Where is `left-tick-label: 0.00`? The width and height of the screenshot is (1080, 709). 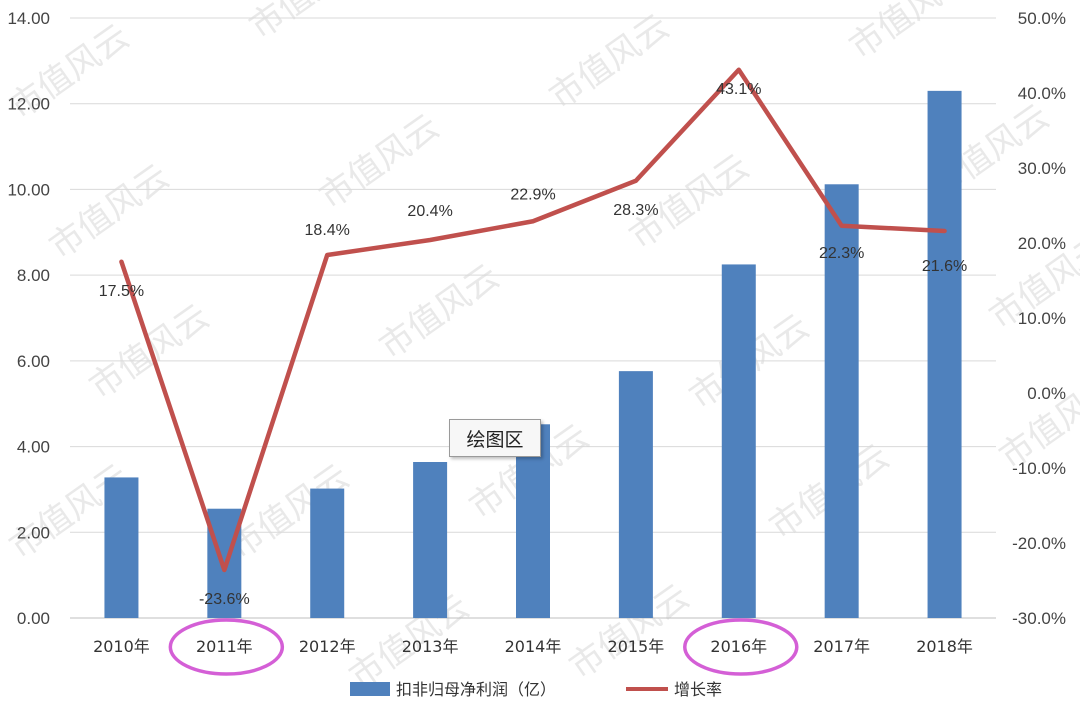
left-tick-label: 0.00 is located at coordinates (33, 618).